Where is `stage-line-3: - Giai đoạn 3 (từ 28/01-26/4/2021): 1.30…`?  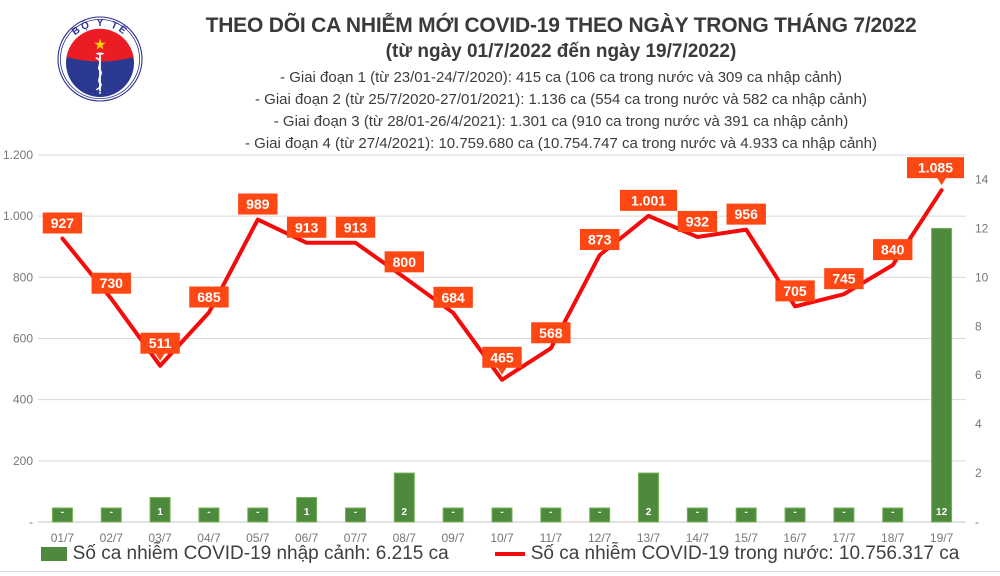 stage-line-3: - Giai đoạn 3 (từ 28/01-26/4/2021): 1.30… is located at coordinates (561, 121).